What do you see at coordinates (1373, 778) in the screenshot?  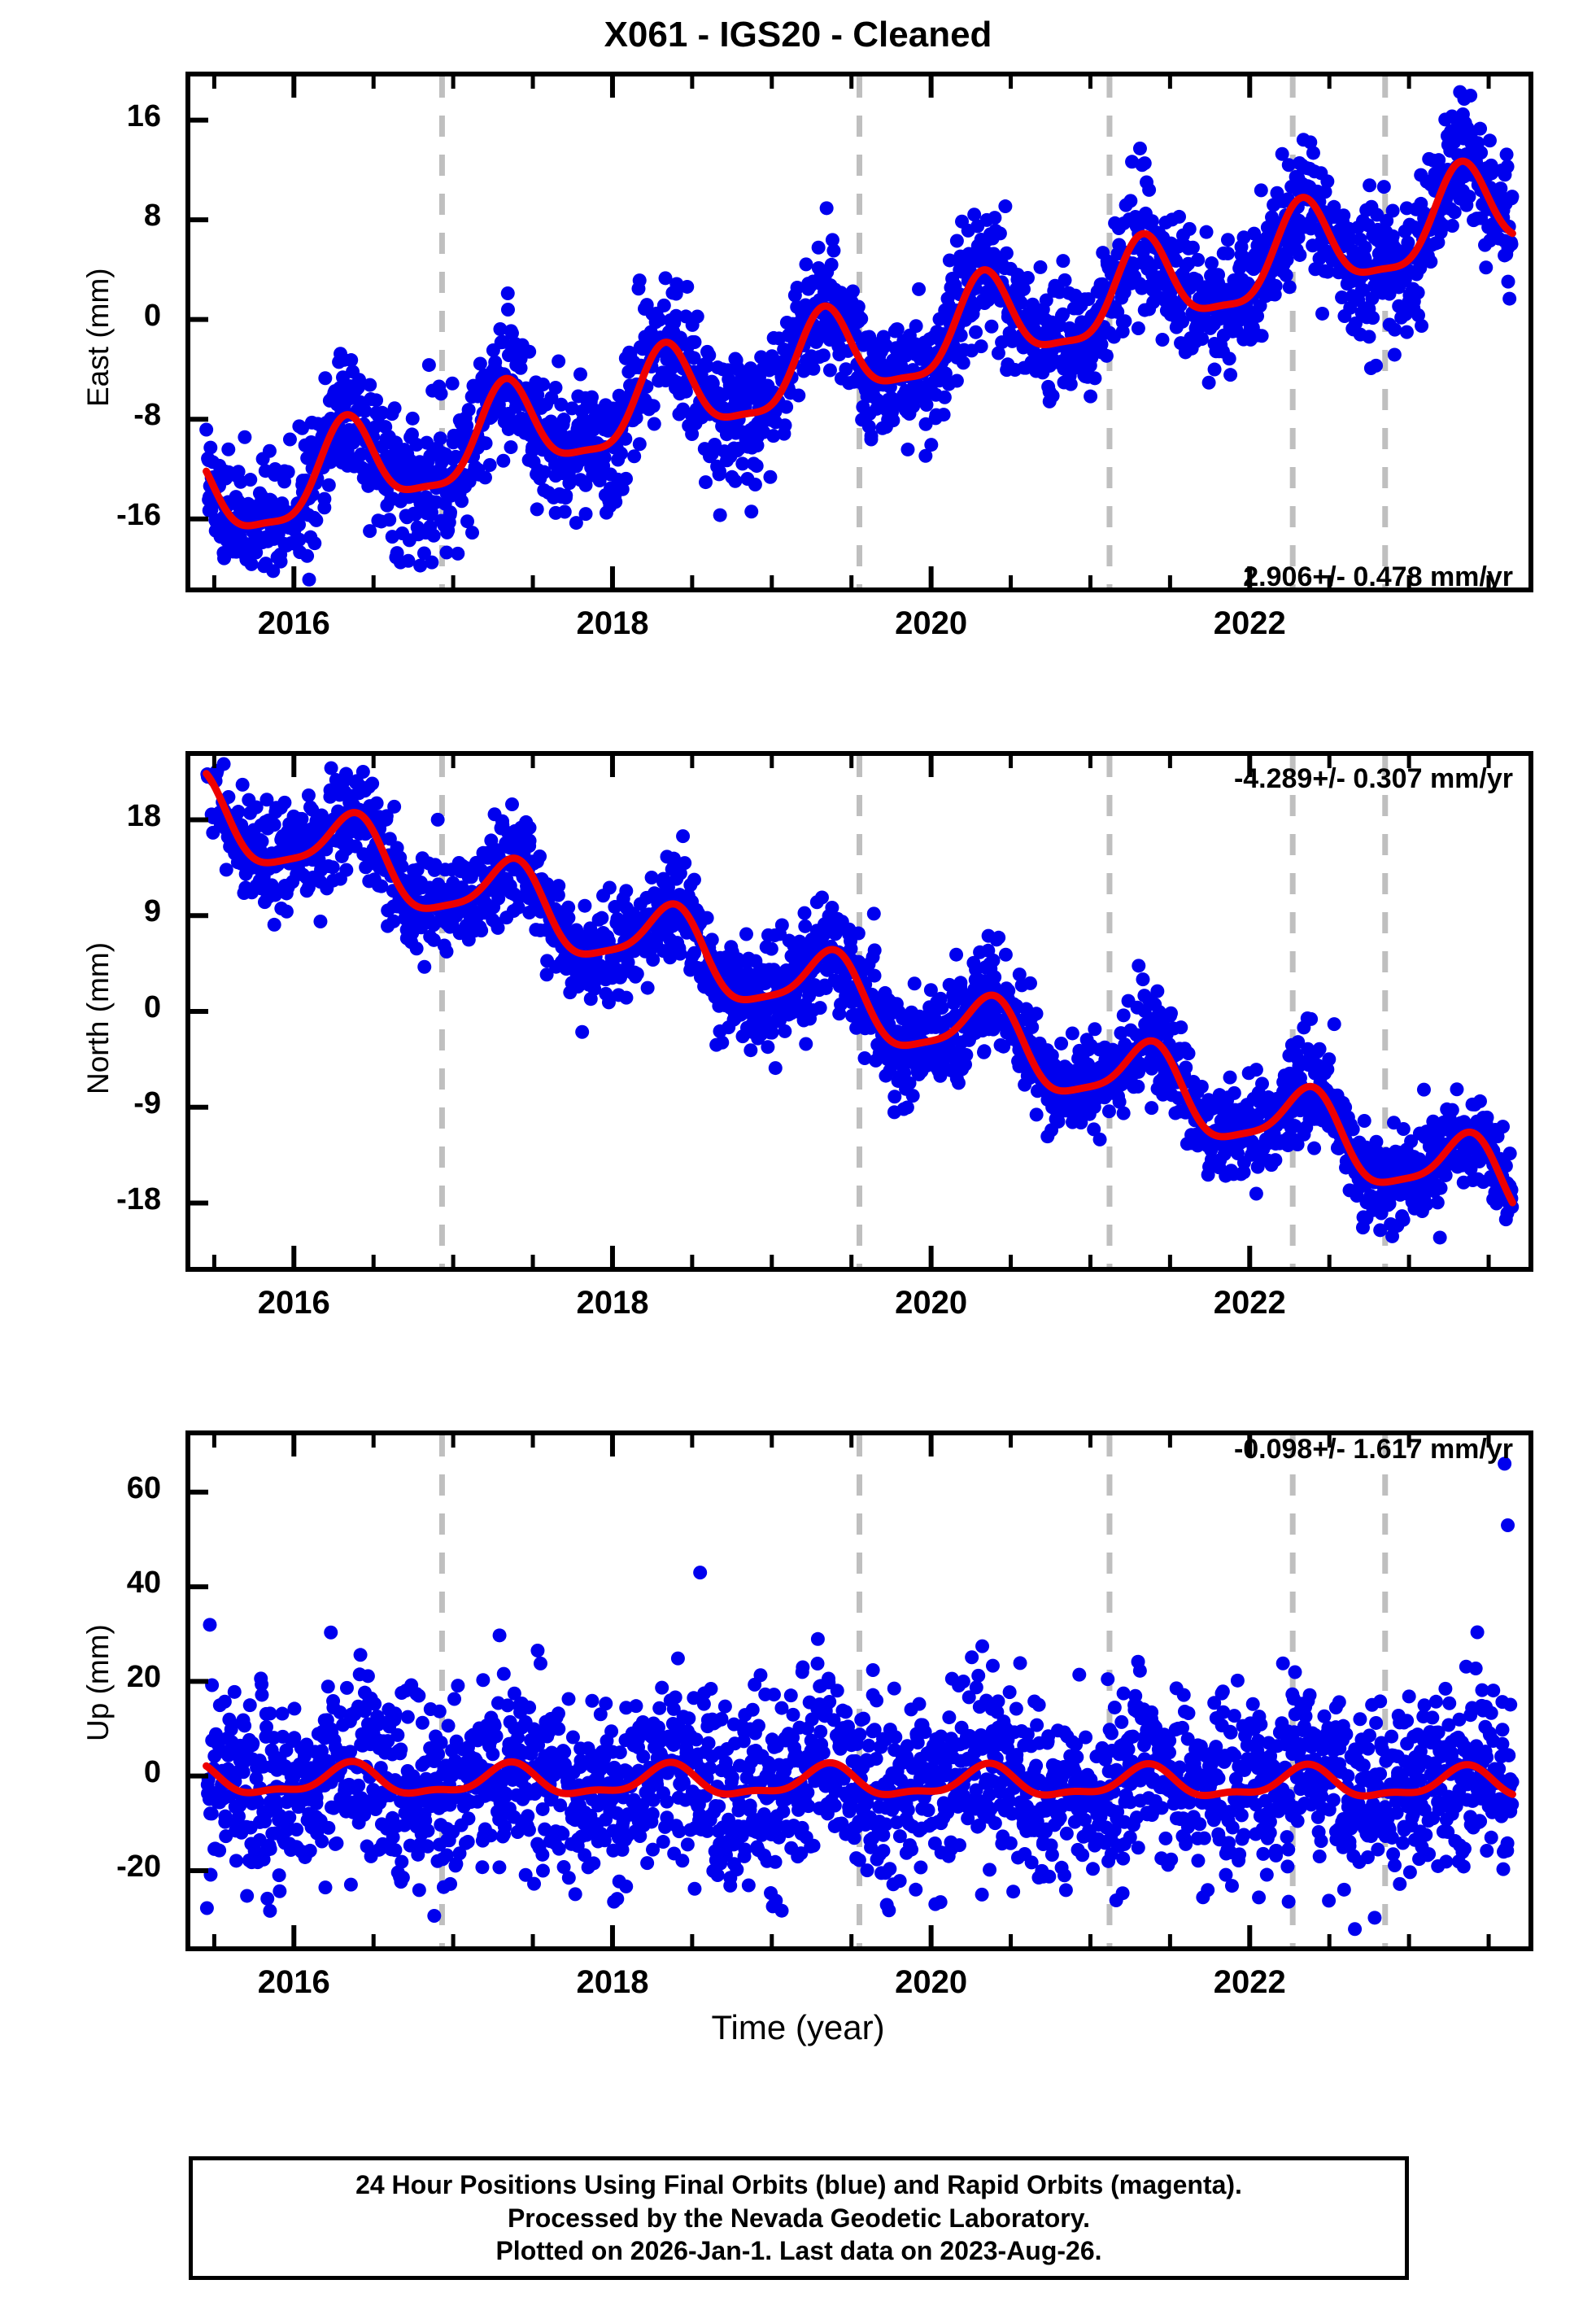 I see `rate-annotation-north: -4.289+/- 0.307 mm/yr` at bounding box center [1373, 778].